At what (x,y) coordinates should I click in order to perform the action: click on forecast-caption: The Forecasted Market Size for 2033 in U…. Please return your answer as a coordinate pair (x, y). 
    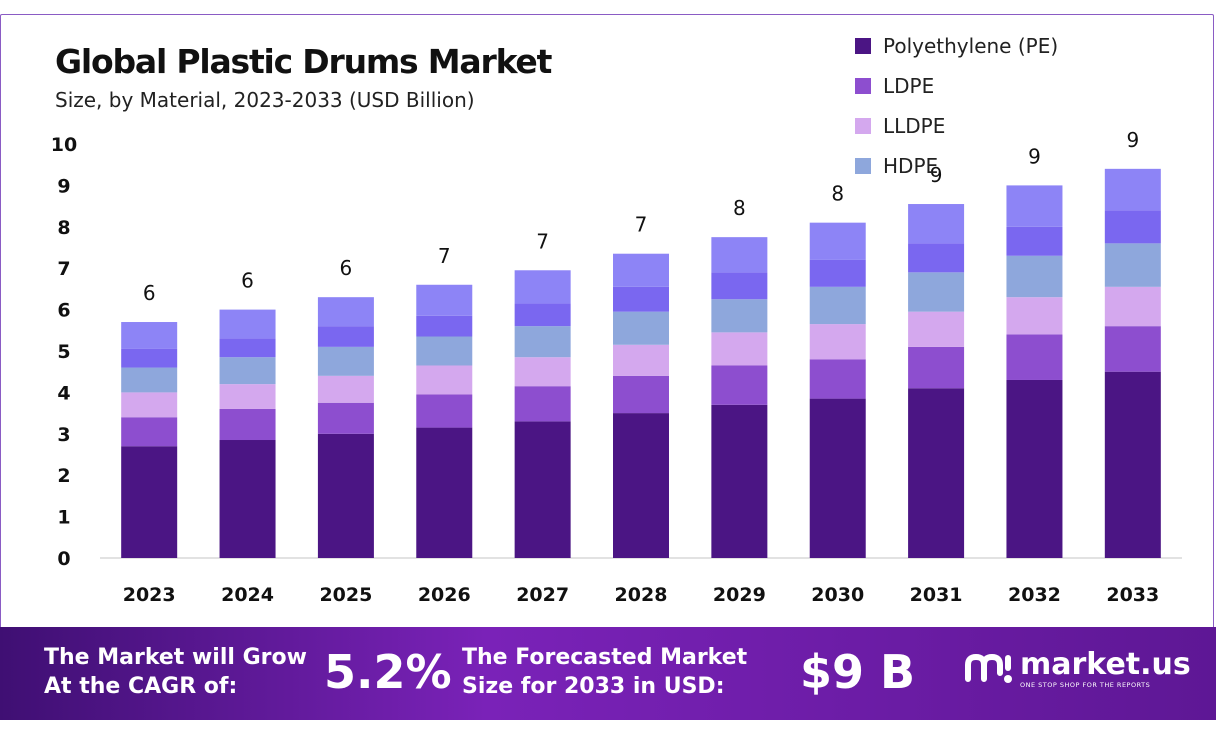
    Looking at the image, I should click on (604, 672).